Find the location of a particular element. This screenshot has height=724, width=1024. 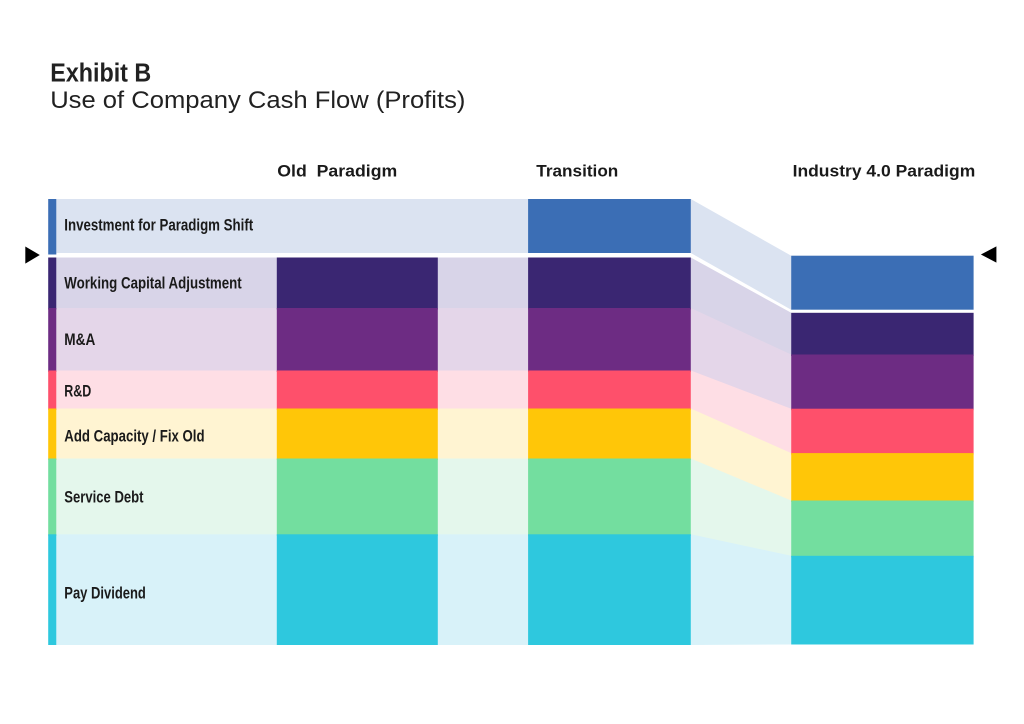

svg-text: Old Paradigm is located at coordinates (337, 171).